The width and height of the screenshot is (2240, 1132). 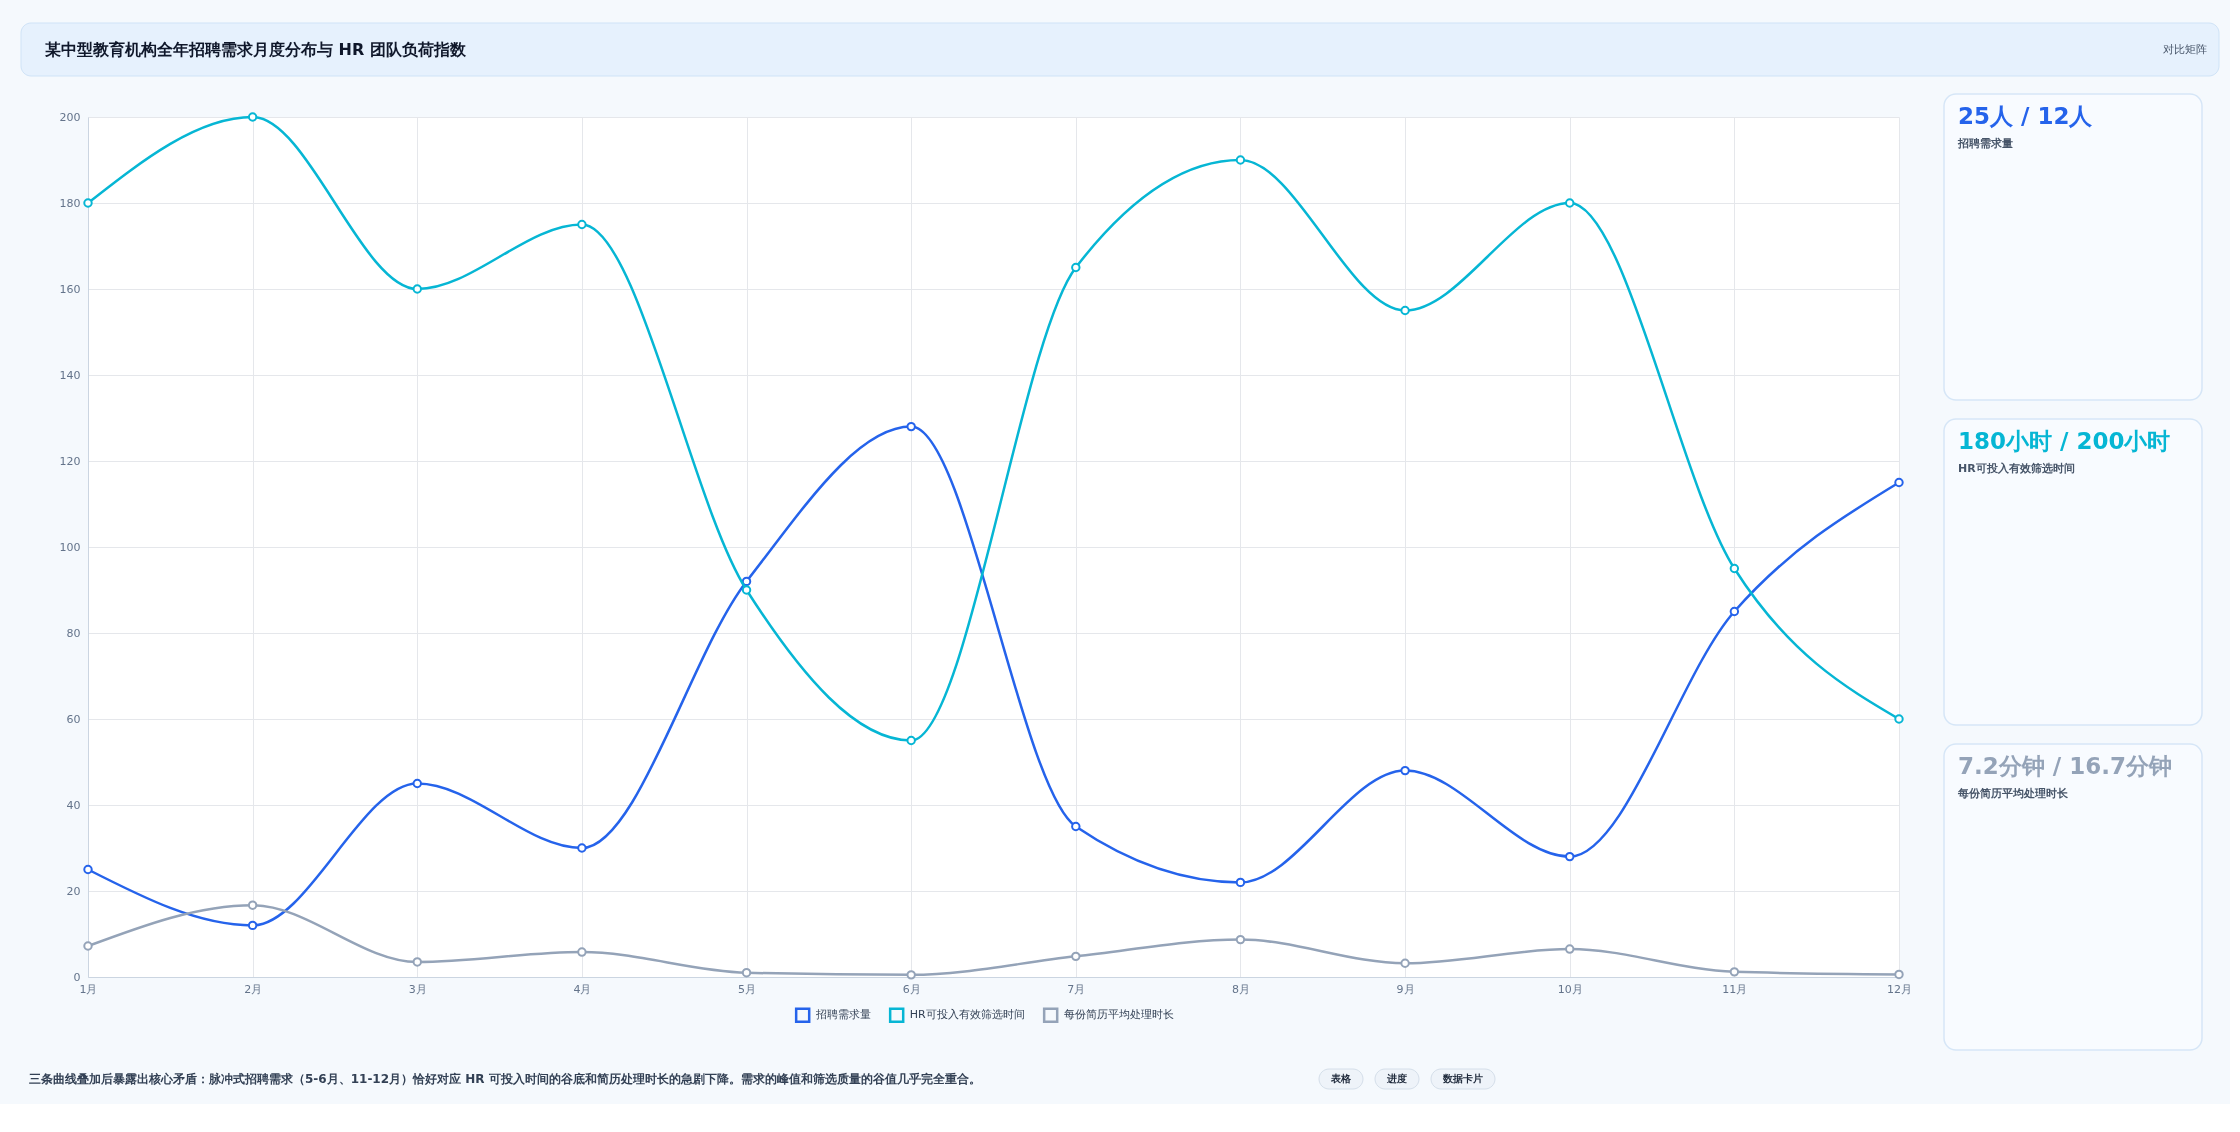 I want to click on x-tick-label: 12月, so click(x=1899, y=989).